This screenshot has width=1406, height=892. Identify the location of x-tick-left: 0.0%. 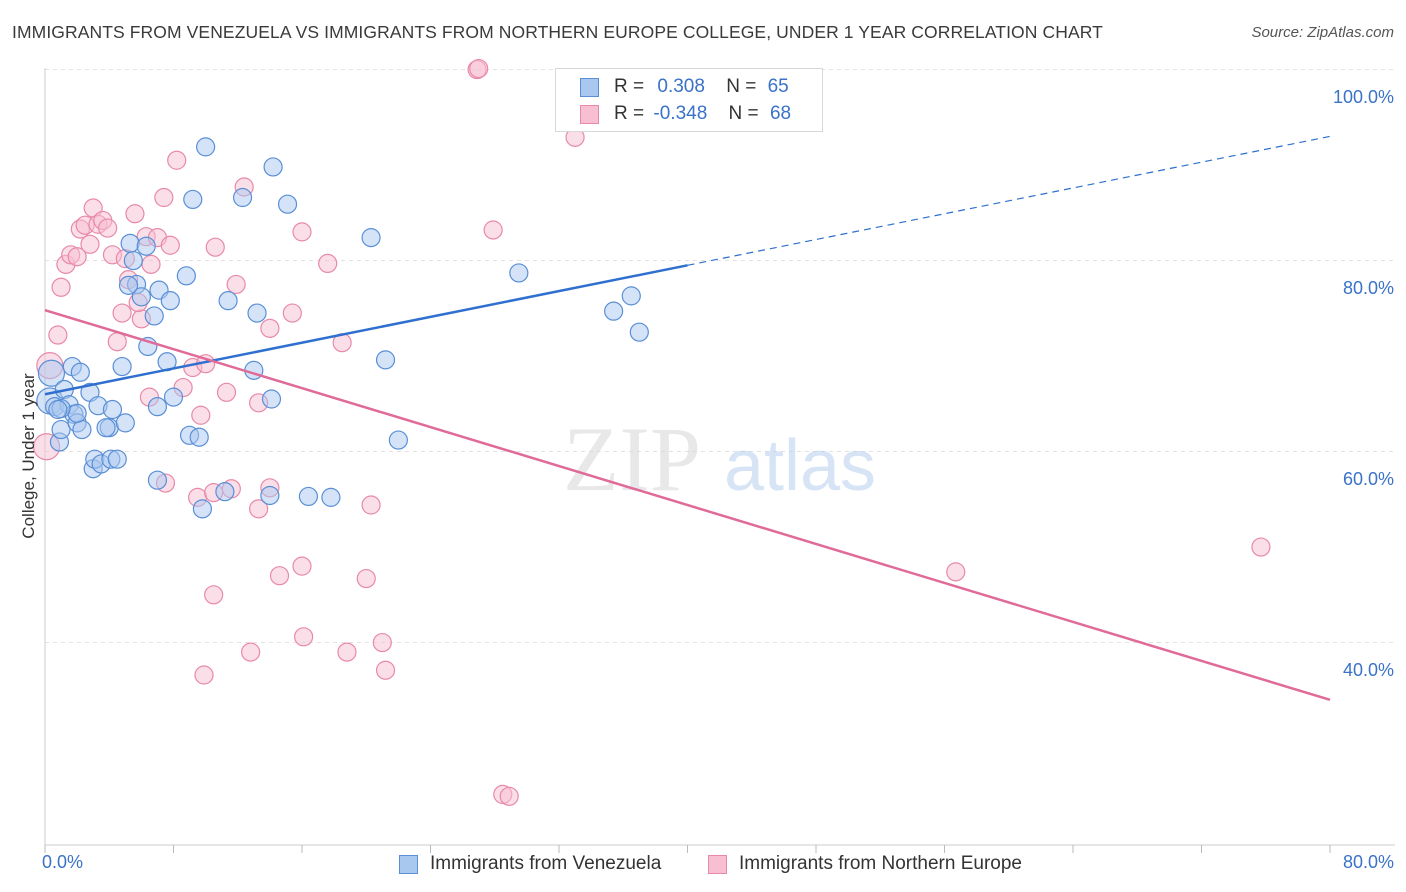
(63, 862).